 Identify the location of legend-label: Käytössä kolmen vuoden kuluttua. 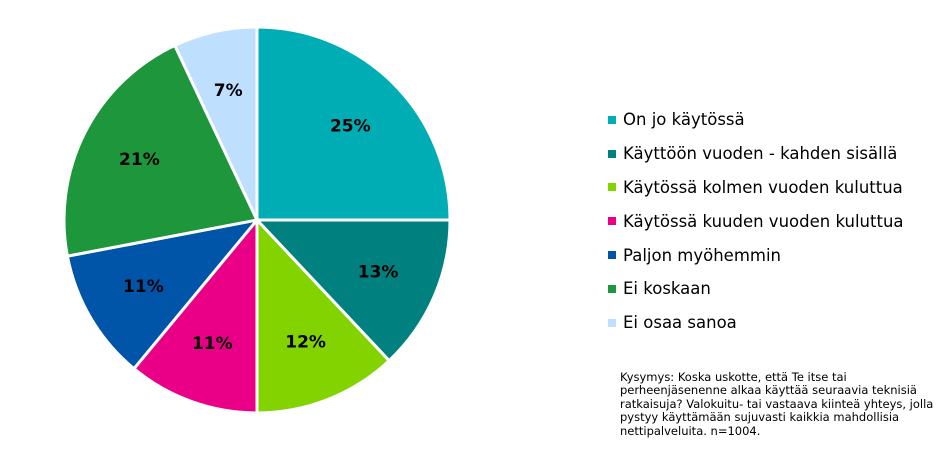
(763, 187).